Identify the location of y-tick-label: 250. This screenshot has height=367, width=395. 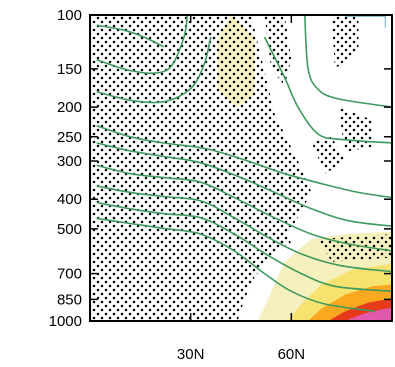
(69, 137).